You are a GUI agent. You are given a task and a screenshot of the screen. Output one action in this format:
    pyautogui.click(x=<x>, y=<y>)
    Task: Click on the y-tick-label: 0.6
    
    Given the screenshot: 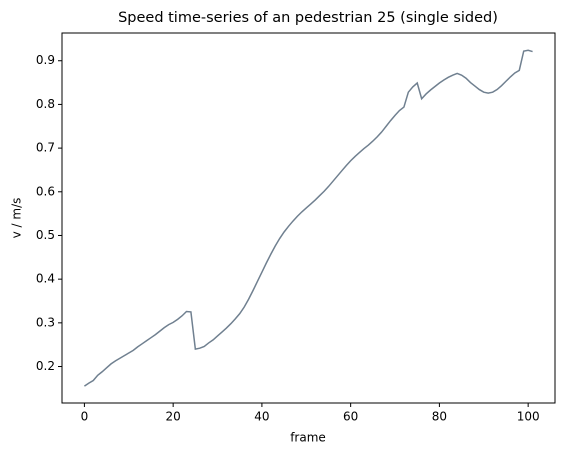 What is the action you would take?
    pyautogui.click(x=45, y=191)
    